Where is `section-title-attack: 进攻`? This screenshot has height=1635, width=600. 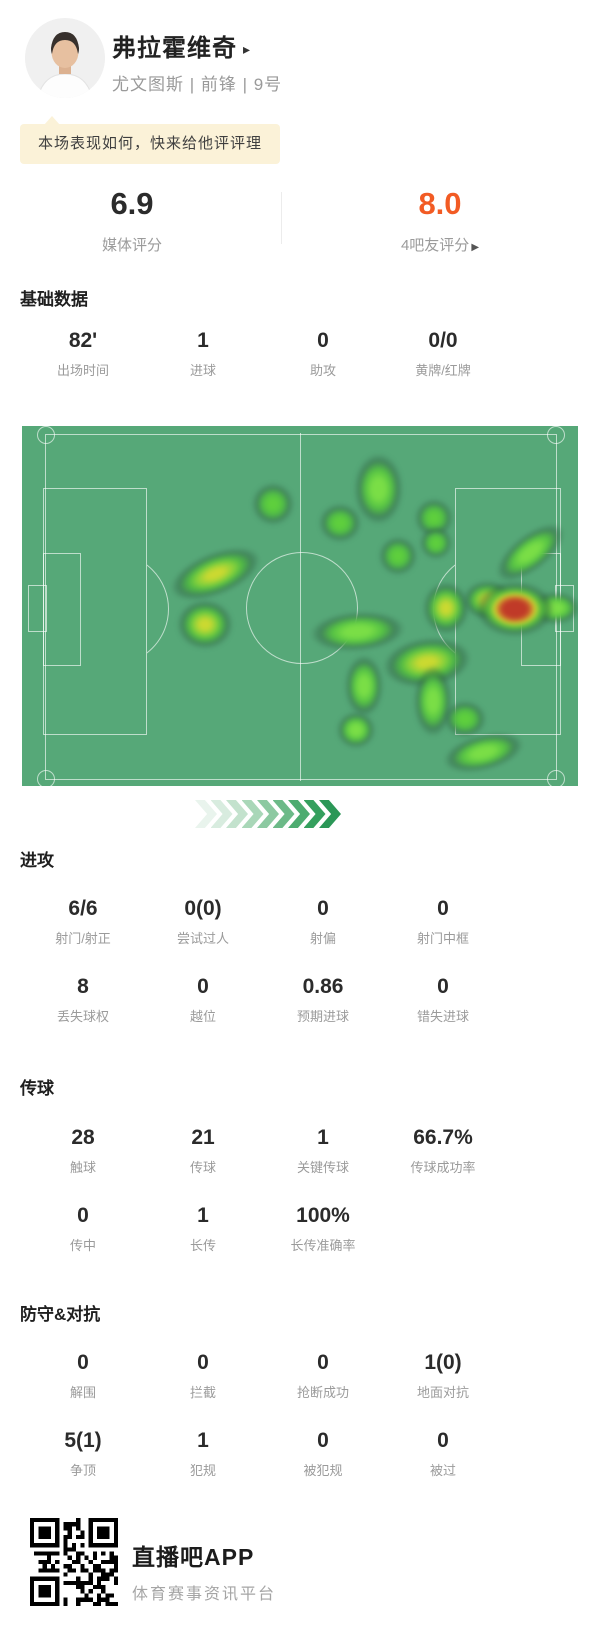 section-title-attack: 进攻 is located at coordinates (37, 860).